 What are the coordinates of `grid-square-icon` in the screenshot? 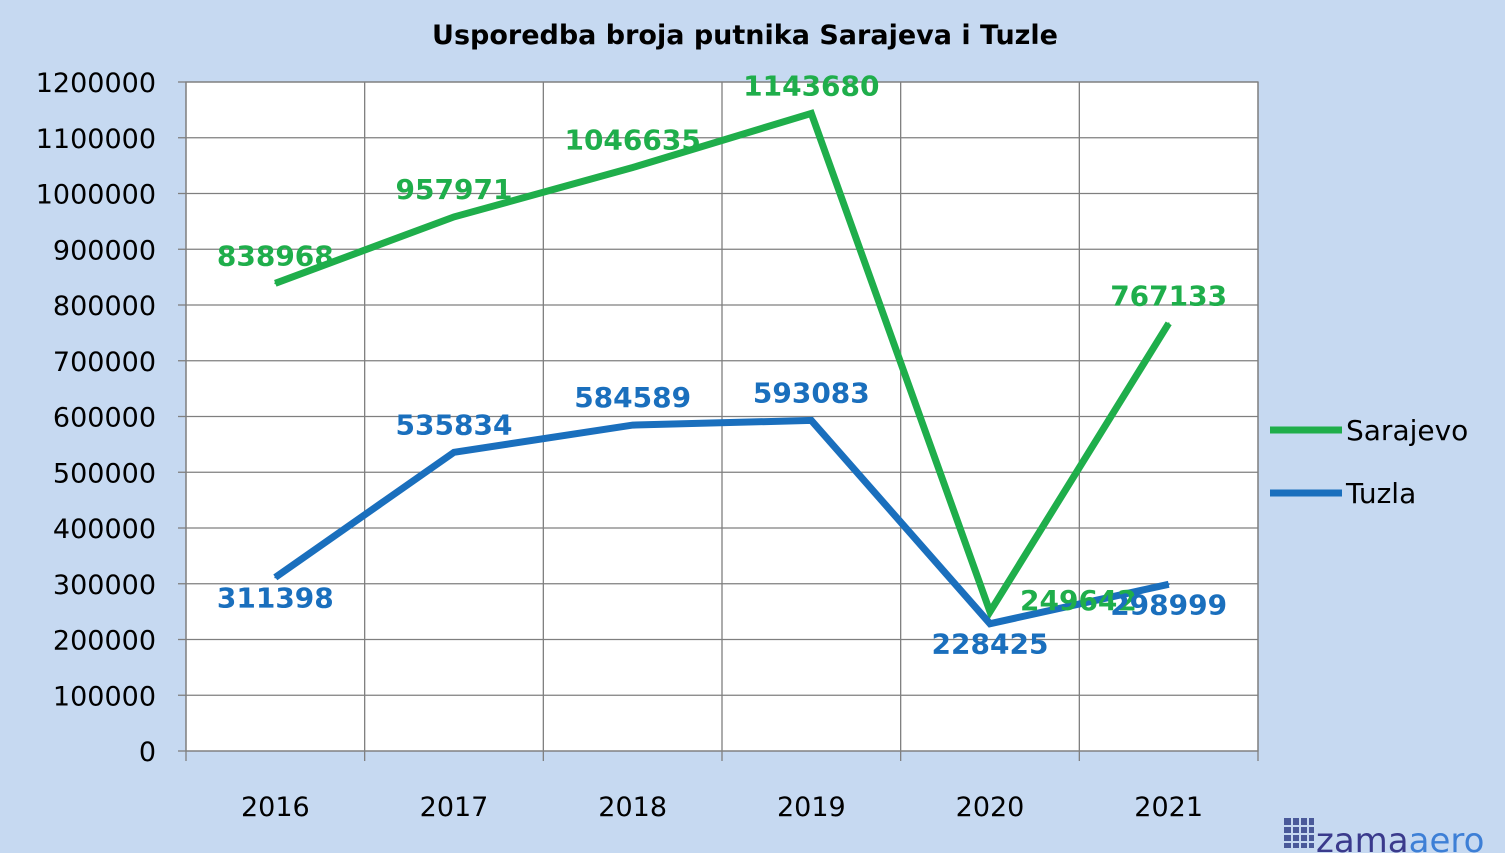 It's located at (1299, 833).